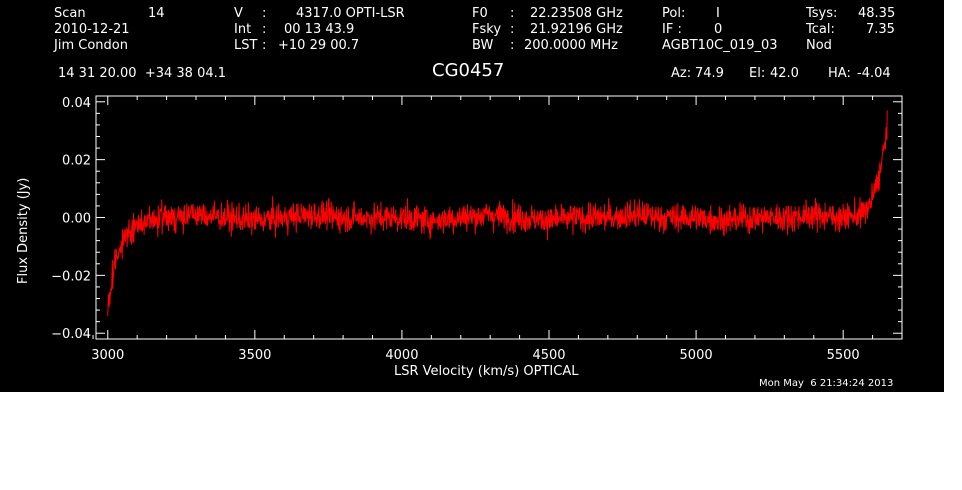 Image resolution: width=962 pixels, height=490 pixels. What do you see at coordinates (142, 73) in the screenshot?
I see `source-coordinates: 14 31 20.00 +34 38 04.1` at bounding box center [142, 73].